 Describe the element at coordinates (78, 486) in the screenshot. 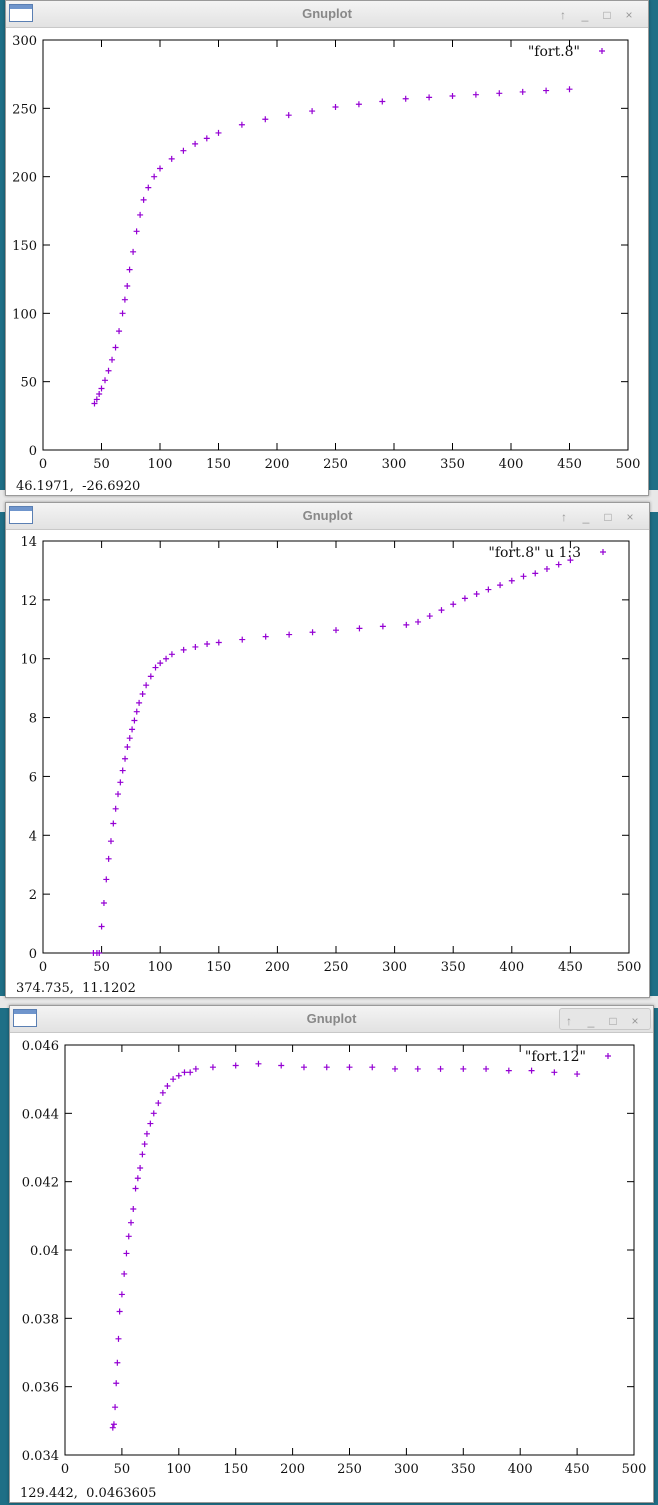

I see `mouse-coordinate-readout: 46.1971, -26.6920` at that location.